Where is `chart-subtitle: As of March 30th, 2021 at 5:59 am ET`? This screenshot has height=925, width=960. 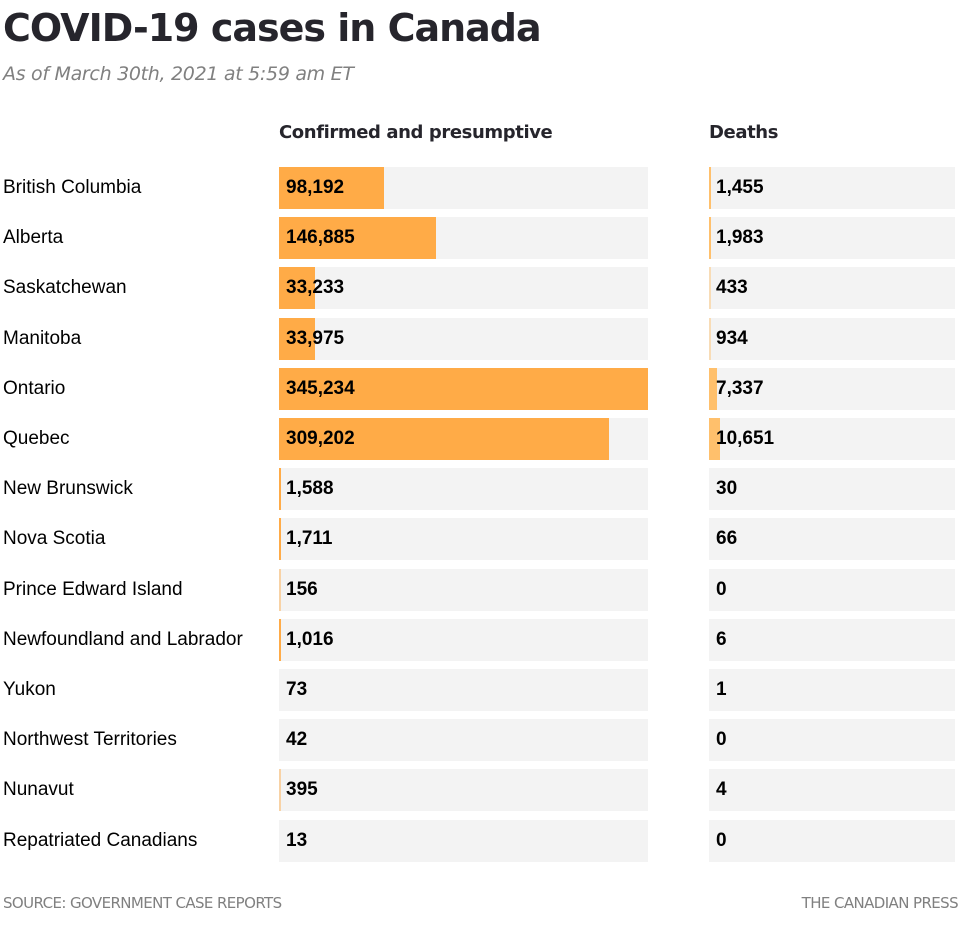
chart-subtitle: As of March 30th, 2021 at 5:59 am ET is located at coordinates (178, 74).